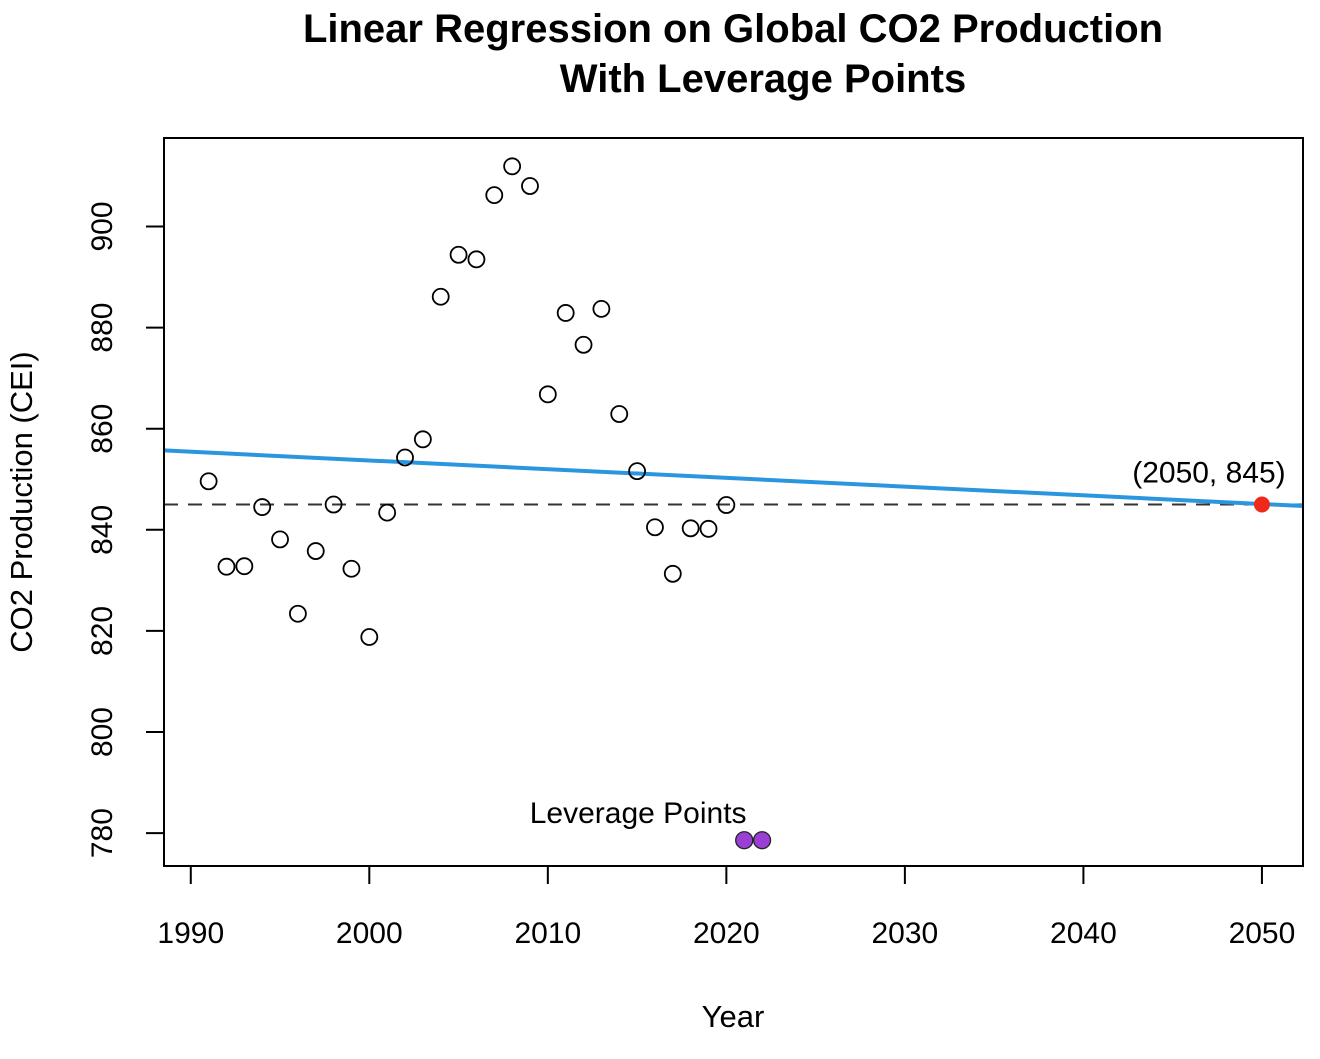 The width and height of the screenshot is (1320, 1059). I want to click on x-tick-label: 1990, so click(190, 933).